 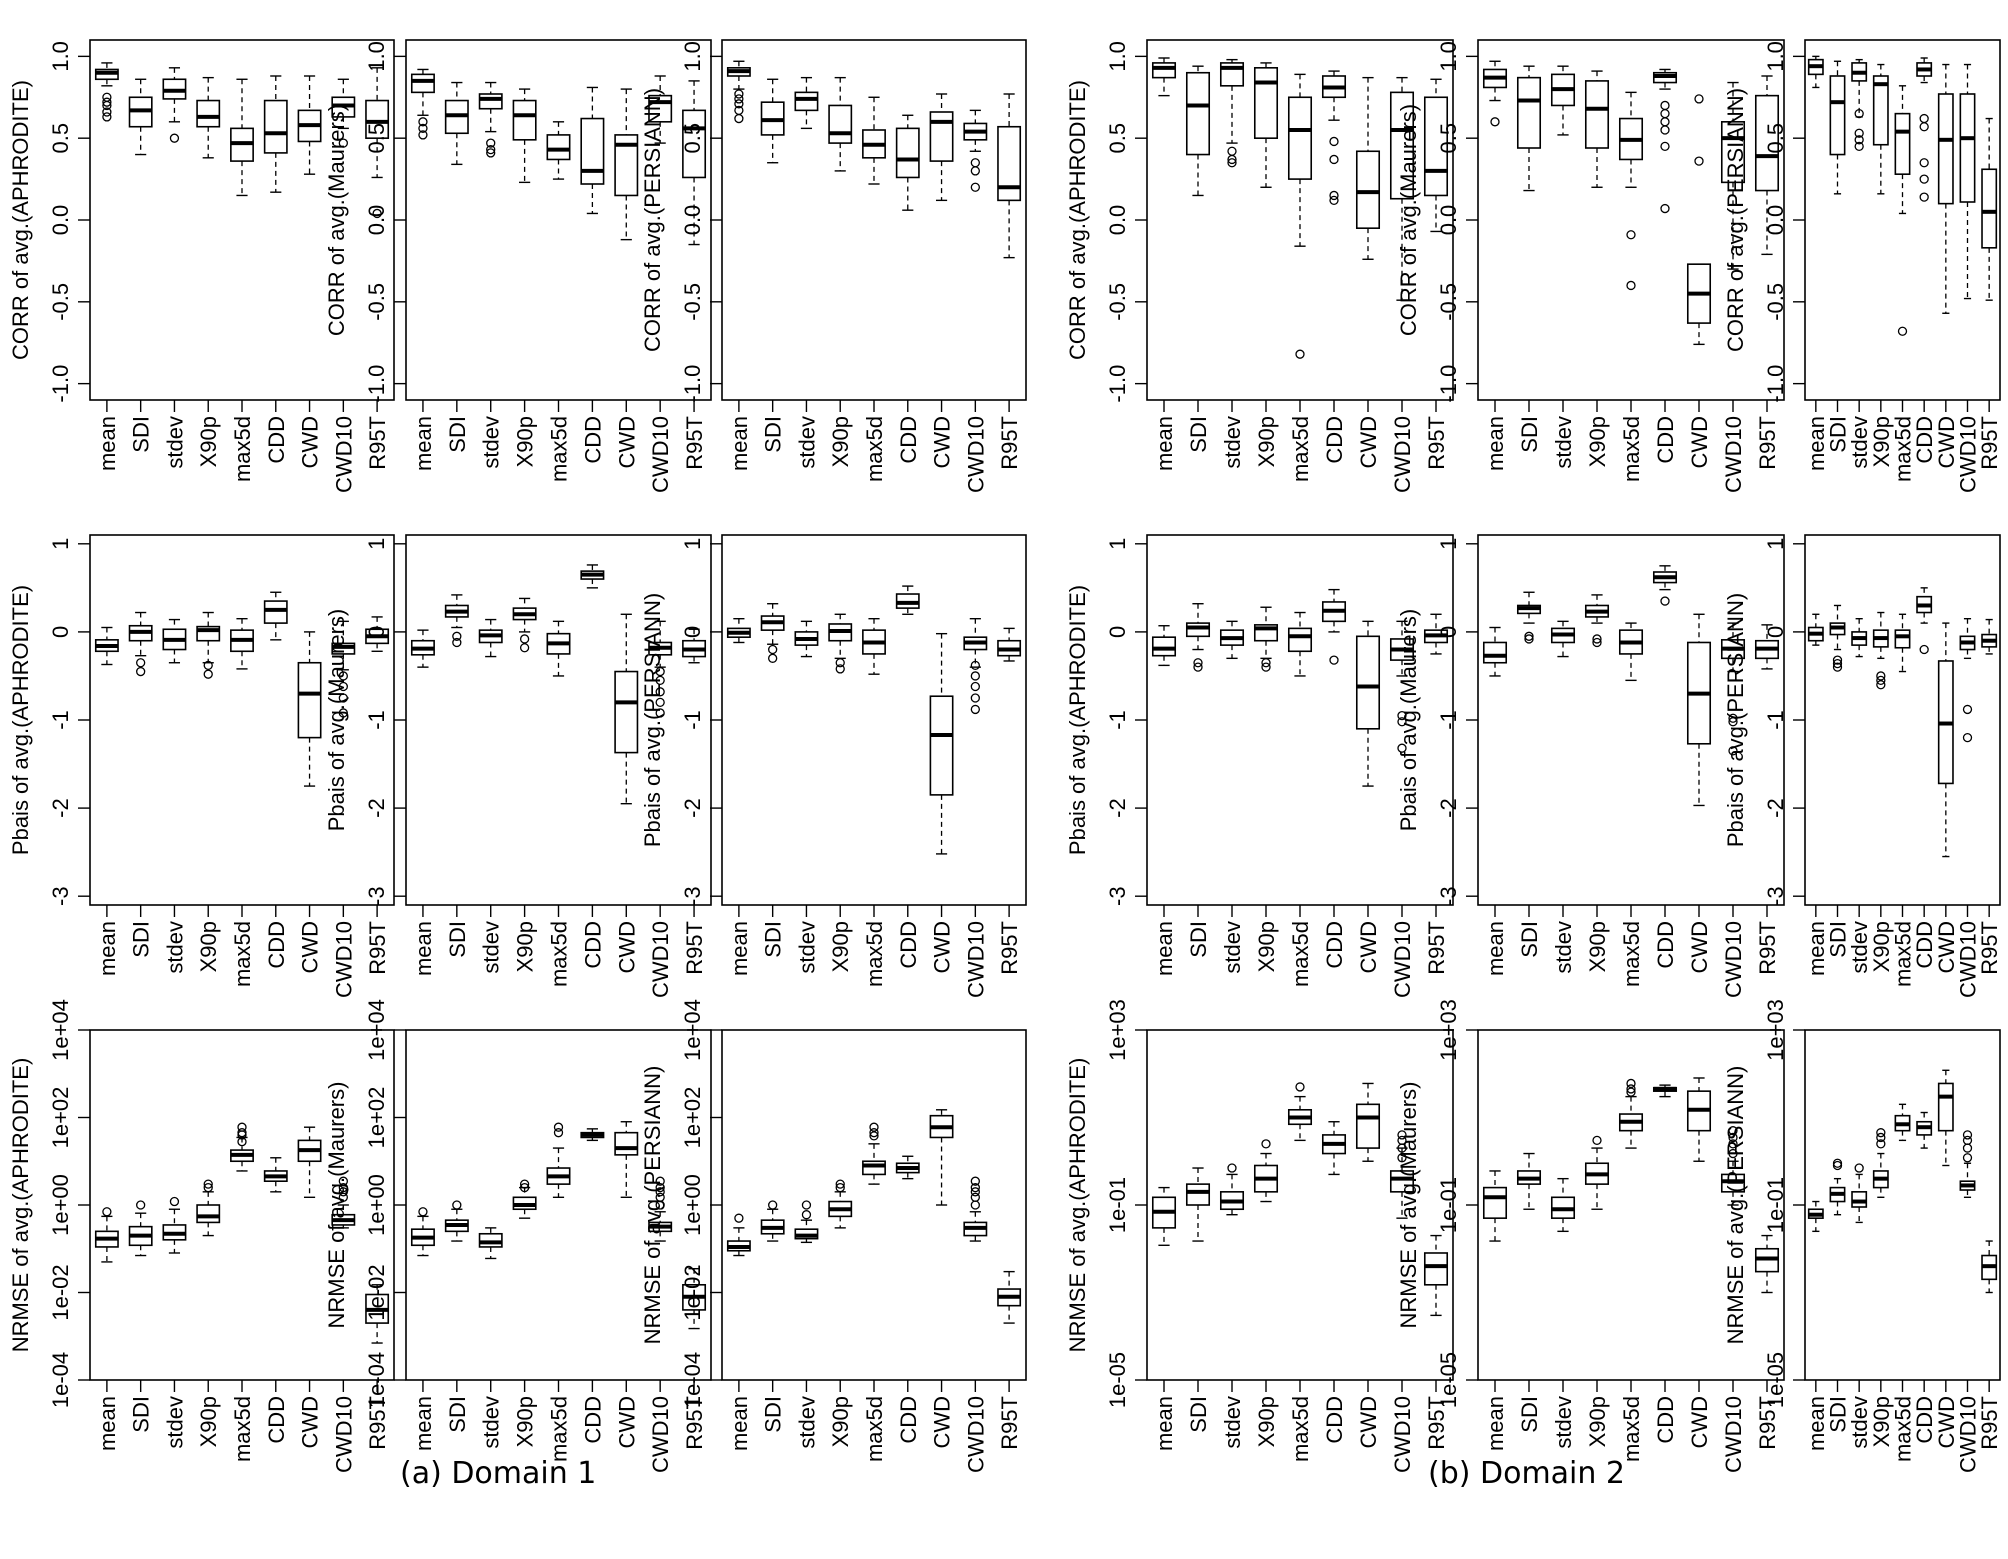 What do you see at coordinates (1775, 302) in the screenshot?
I see `y-tick-label: -0.5` at bounding box center [1775, 302].